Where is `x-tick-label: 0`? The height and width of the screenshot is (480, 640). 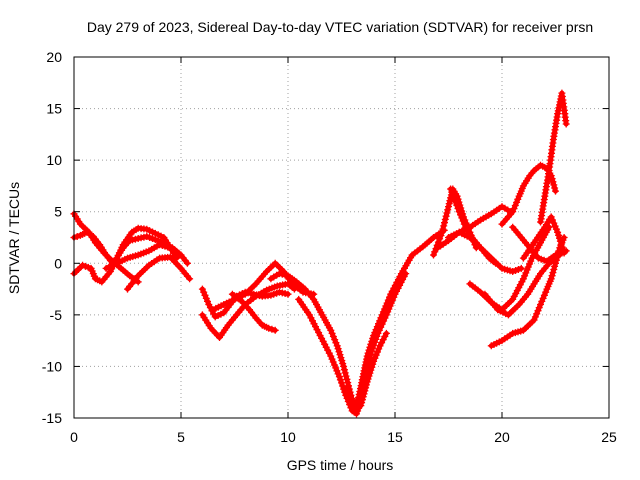 x-tick-label: 0 is located at coordinates (74, 437).